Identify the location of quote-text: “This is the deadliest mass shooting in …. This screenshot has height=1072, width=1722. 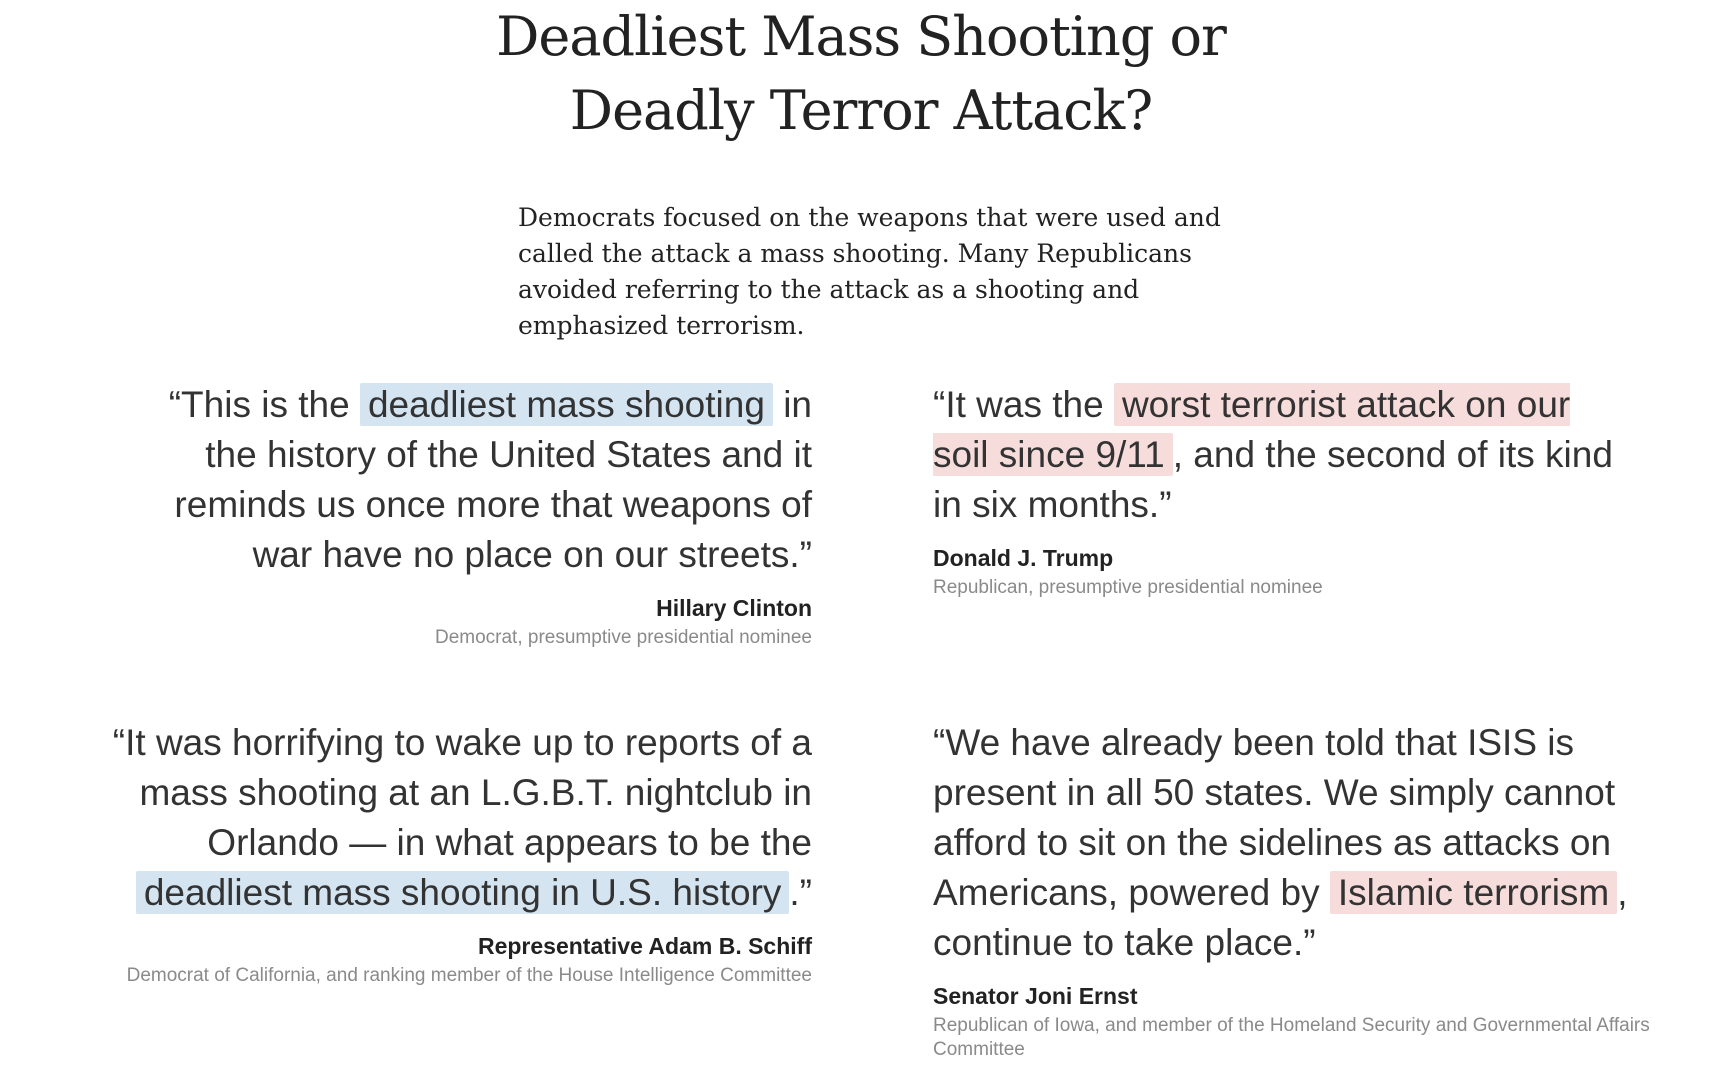
(462, 480).